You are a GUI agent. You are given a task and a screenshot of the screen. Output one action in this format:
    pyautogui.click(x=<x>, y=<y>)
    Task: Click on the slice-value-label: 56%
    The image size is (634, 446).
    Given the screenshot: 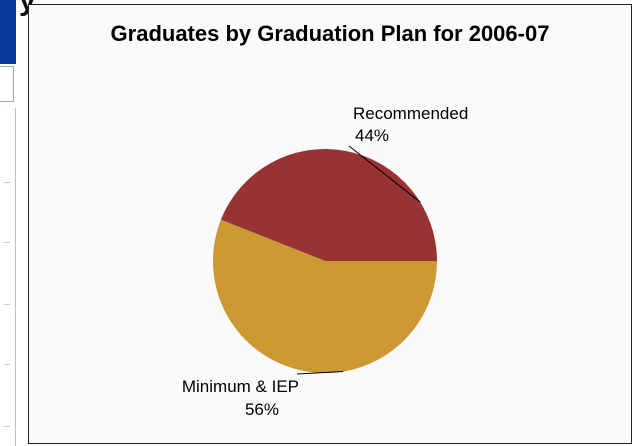 What is the action you would take?
    pyautogui.click(x=262, y=409)
    